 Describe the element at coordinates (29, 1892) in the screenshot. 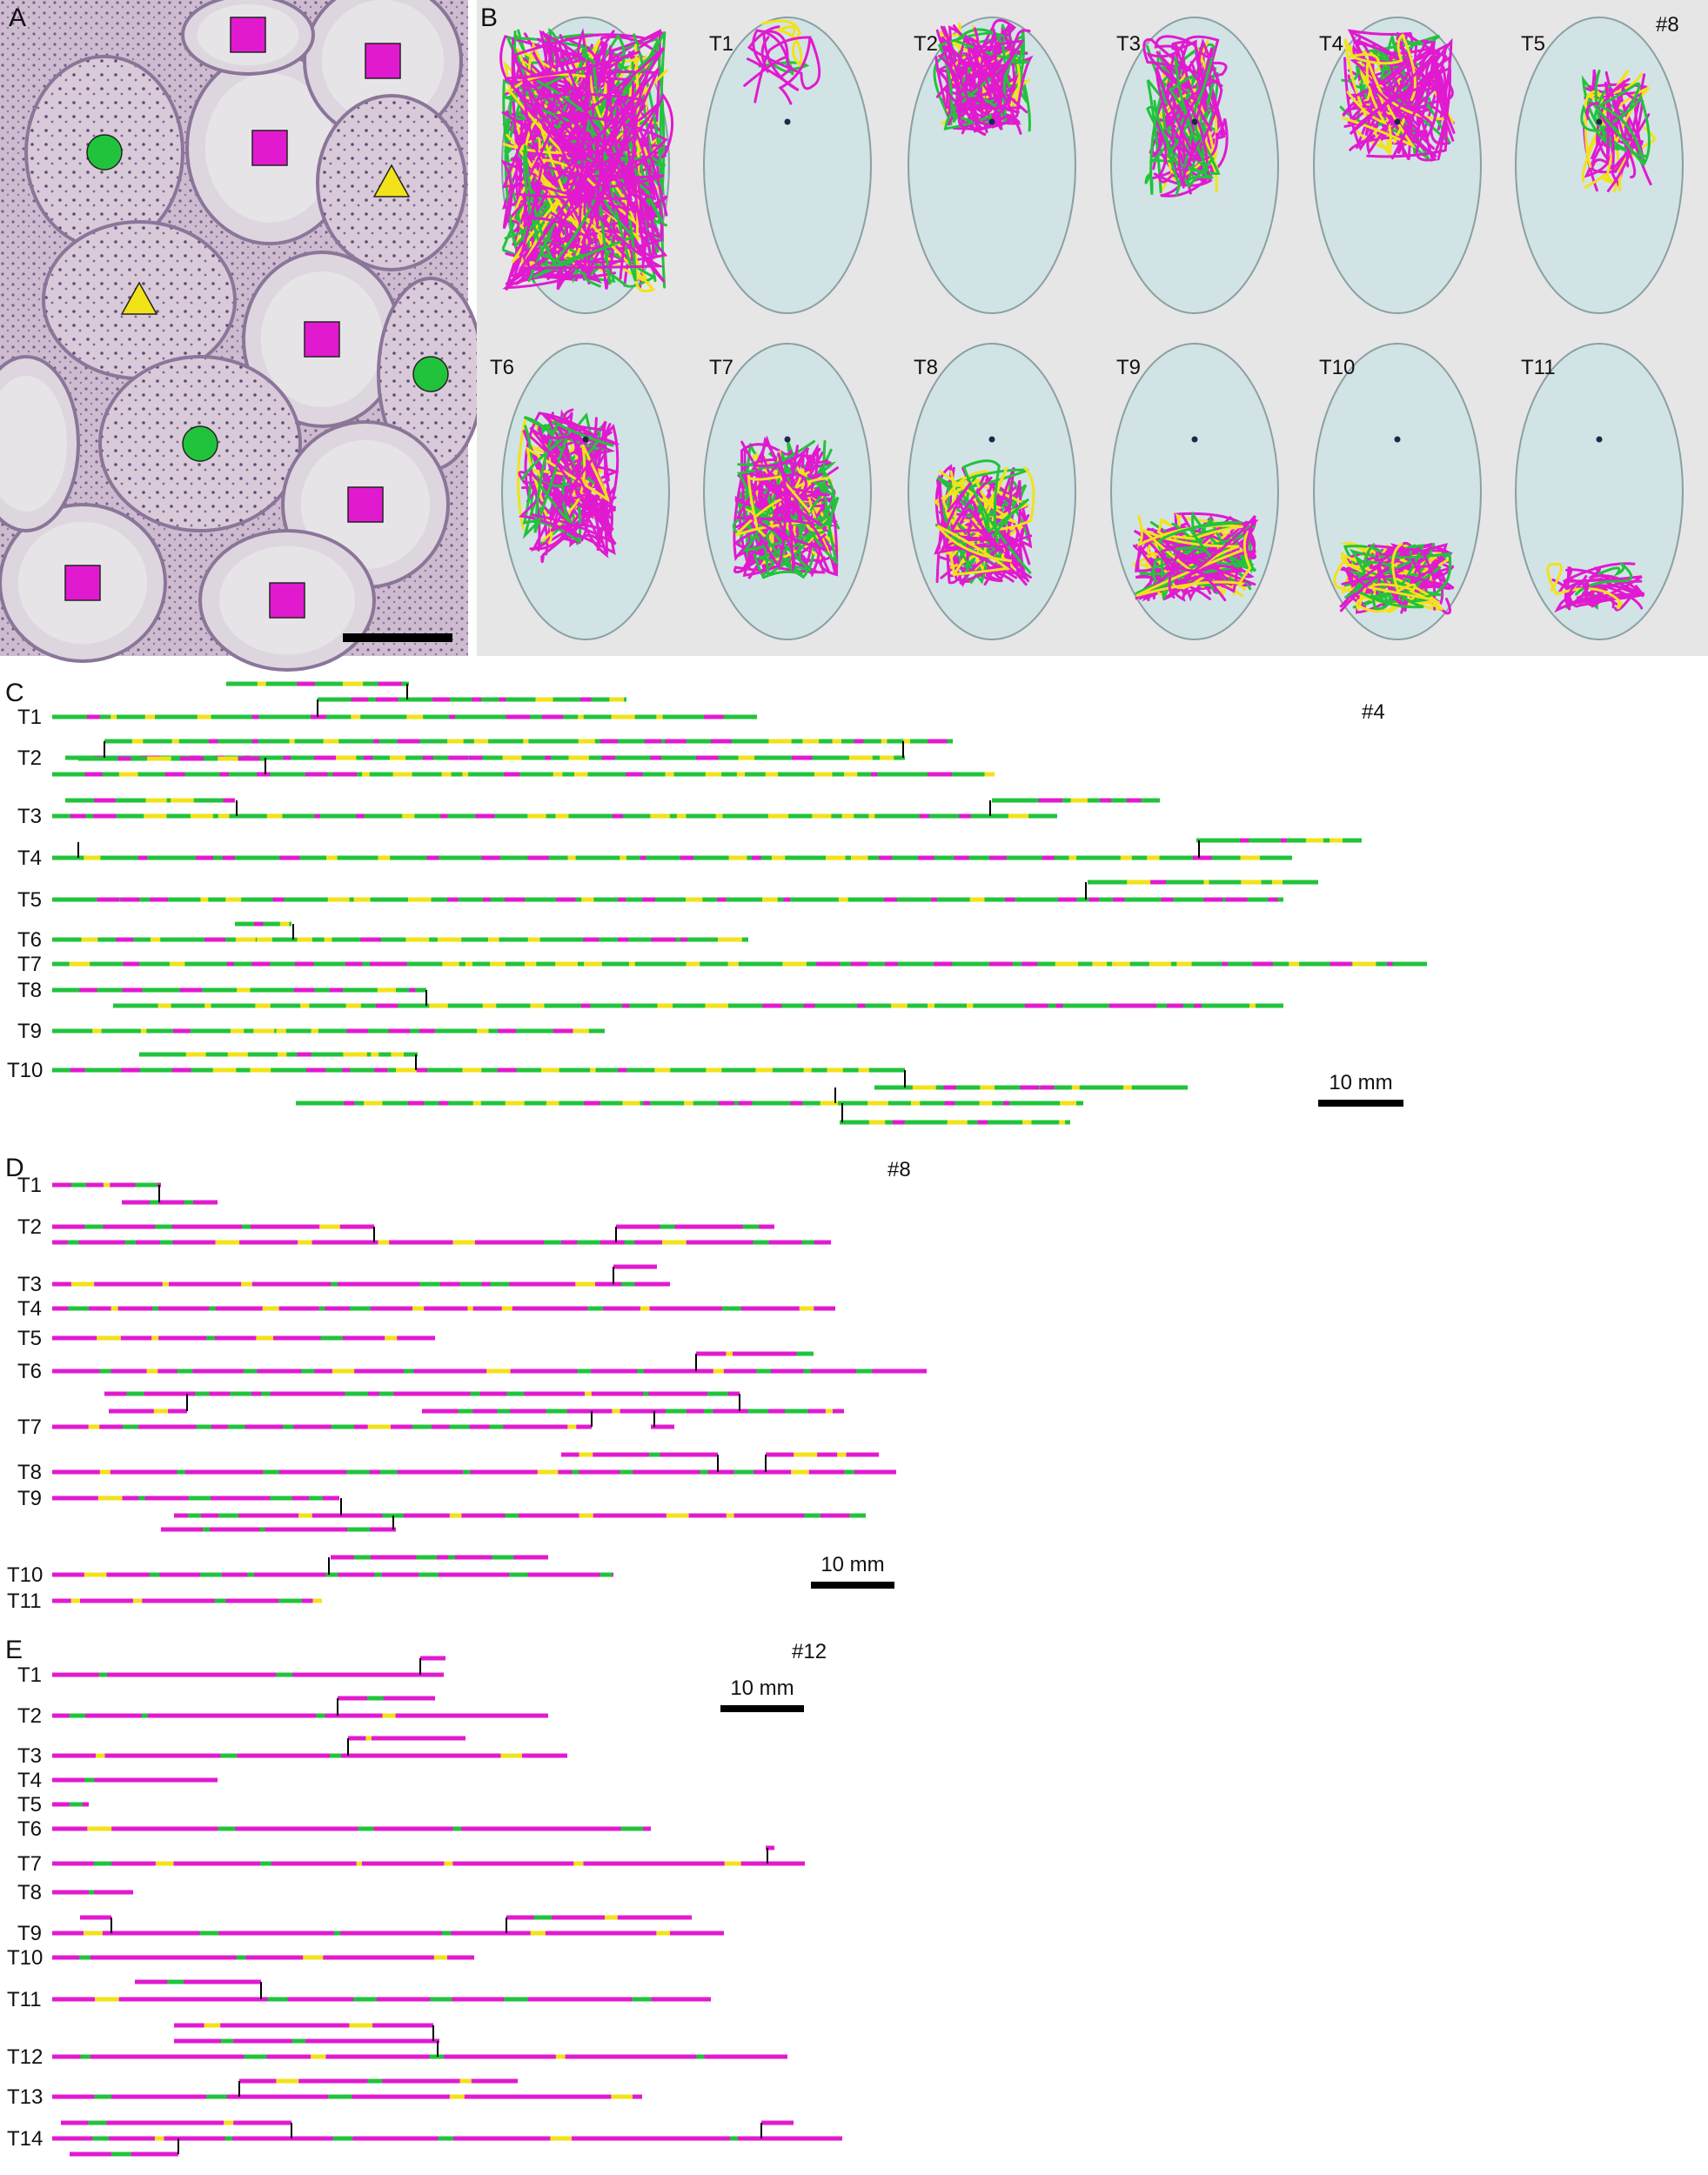

I see `row-label: T8` at that location.